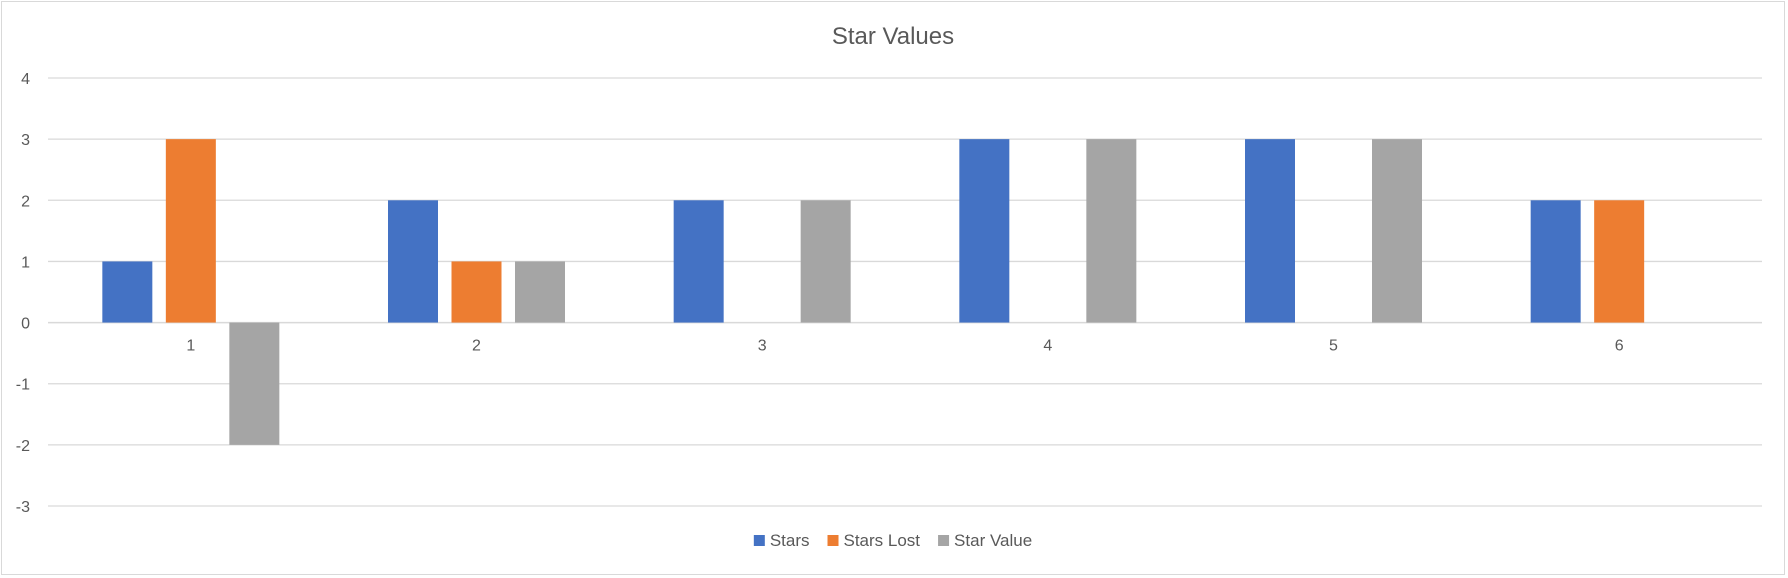  I want to click on y-tick-label: 1, so click(25, 262).